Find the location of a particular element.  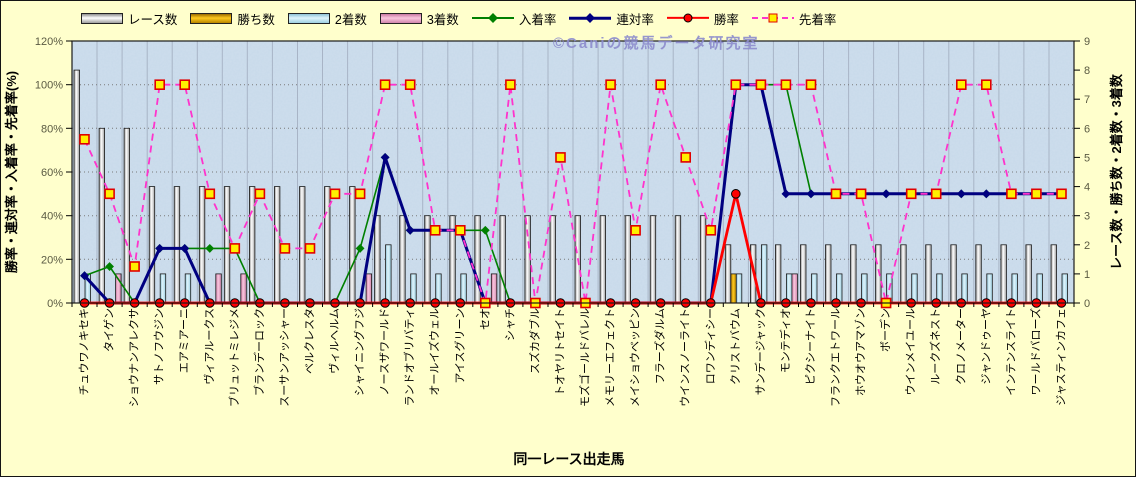

legend-label-win-rate: 勝率 is located at coordinates (726, 19).